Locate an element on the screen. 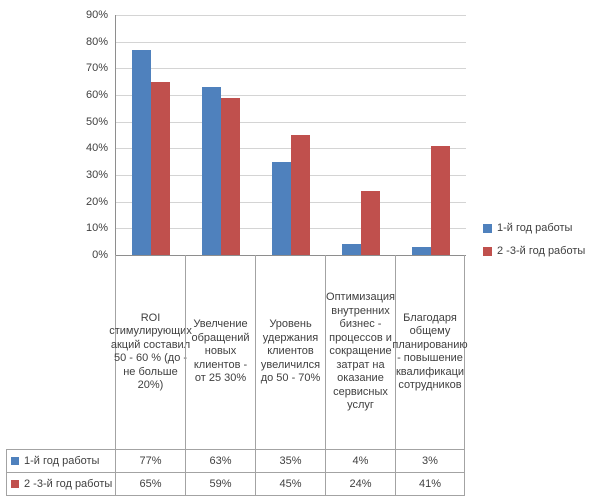 The height and width of the screenshot is (500, 600). y-tick-label: 10% is located at coordinates (96, 228).